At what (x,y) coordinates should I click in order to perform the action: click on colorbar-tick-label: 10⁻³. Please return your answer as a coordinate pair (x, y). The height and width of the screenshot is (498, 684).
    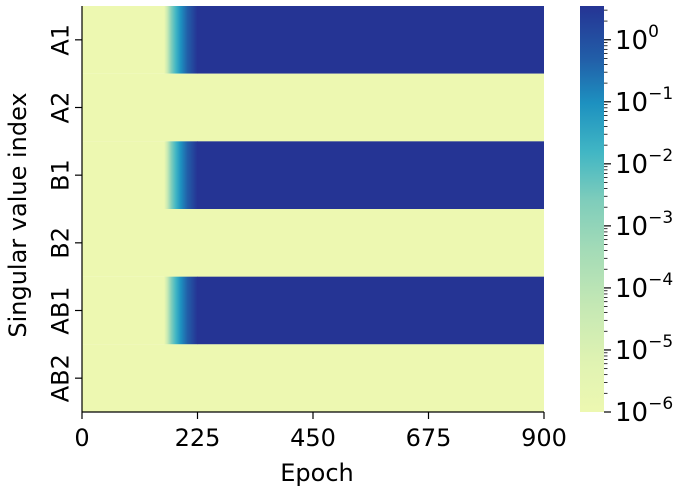
    Looking at the image, I should click on (644, 225).